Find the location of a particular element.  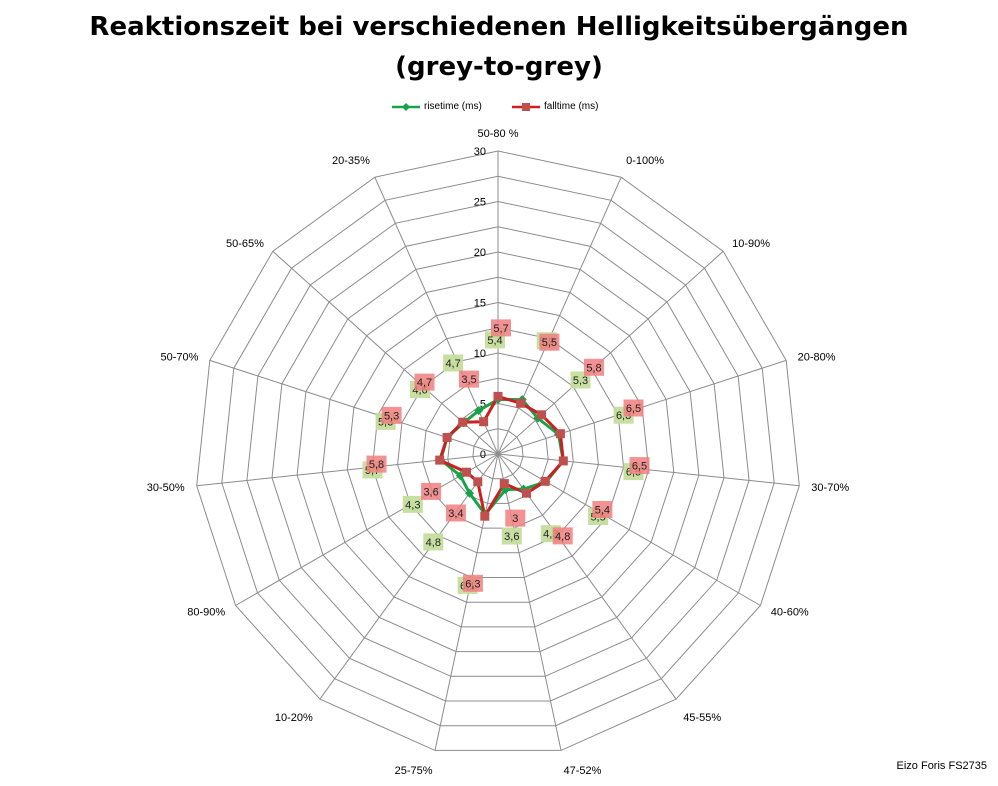

category-label: 30-50% is located at coordinates (166, 488).